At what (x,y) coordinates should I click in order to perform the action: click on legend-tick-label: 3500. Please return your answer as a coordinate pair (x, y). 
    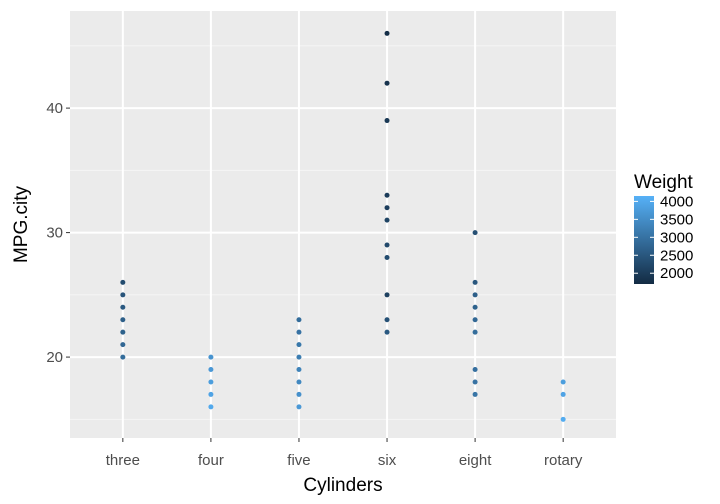
    Looking at the image, I should click on (676, 219).